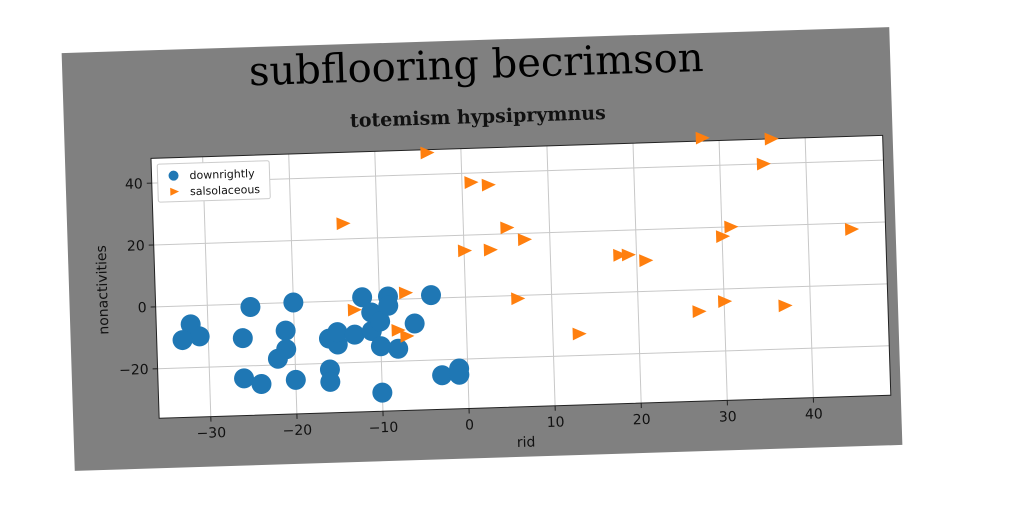 This screenshot has height=512, width=1024. What do you see at coordinates (383, 428) in the screenshot?
I see `x-tick-label: −10` at bounding box center [383, 428].